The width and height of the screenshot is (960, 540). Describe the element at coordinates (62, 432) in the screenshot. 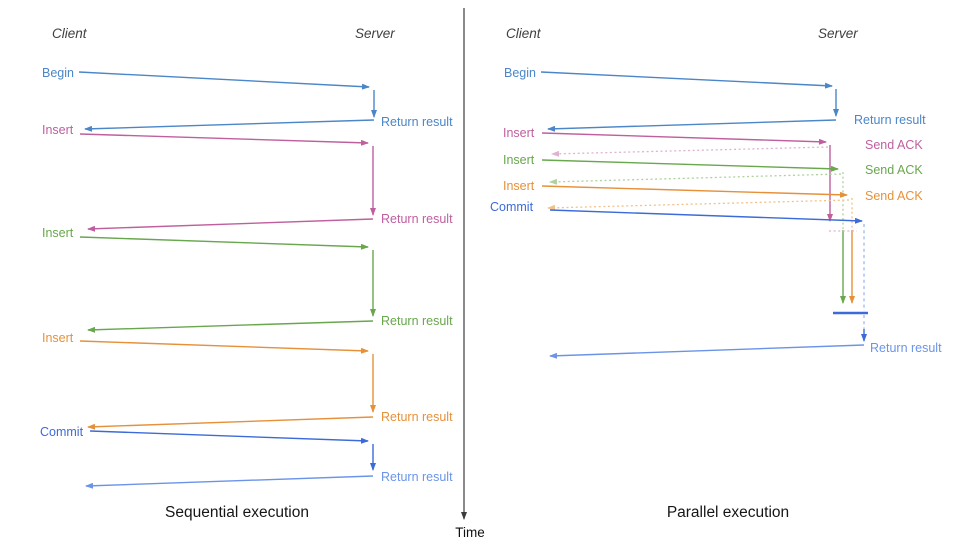

I see `seq-commit-label: Commit` at that location.